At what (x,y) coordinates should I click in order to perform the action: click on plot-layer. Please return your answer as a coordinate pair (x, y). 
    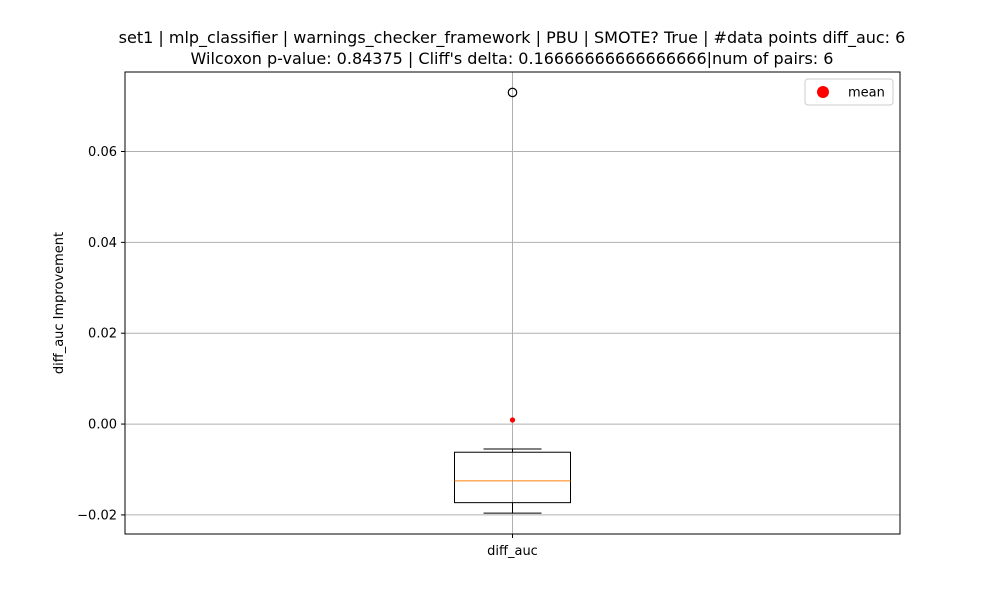
    Looking at the image, I should click on (512, 300).